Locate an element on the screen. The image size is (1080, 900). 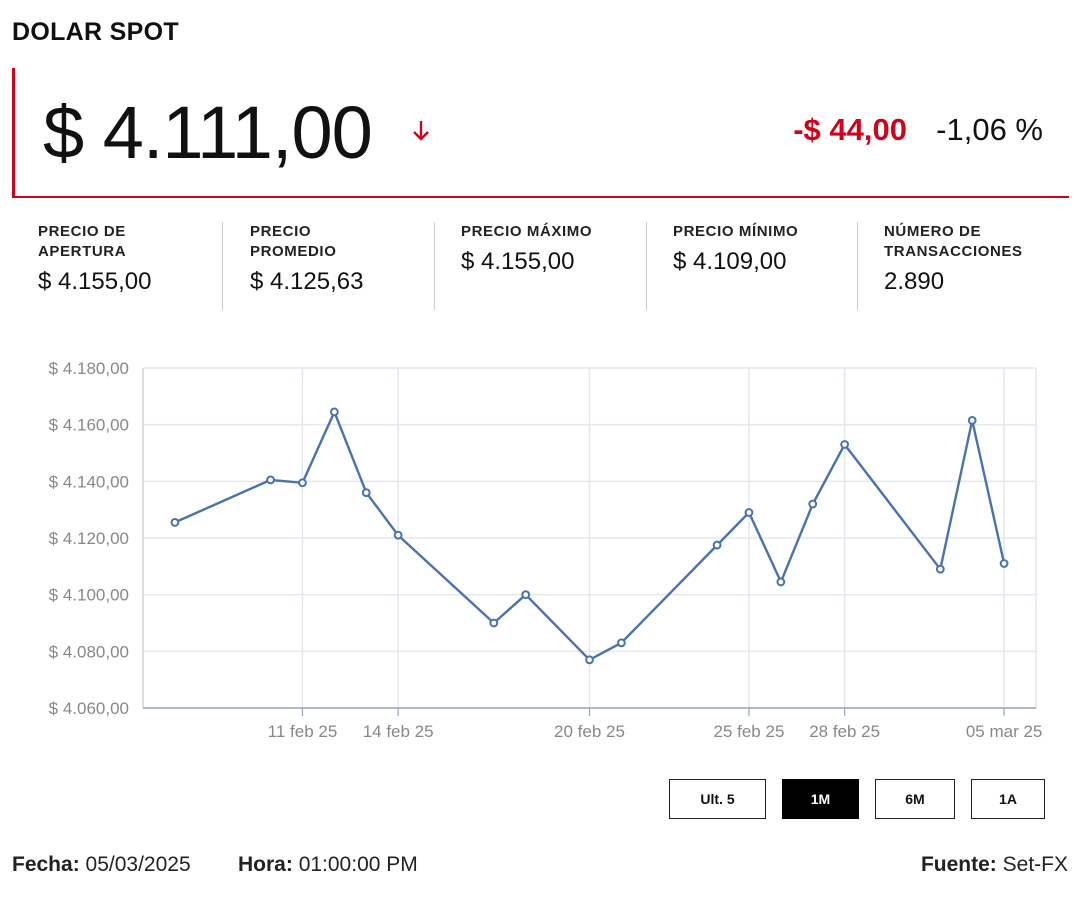
stat-value: $ 4.109,00 is located at coordinates (730, 261).